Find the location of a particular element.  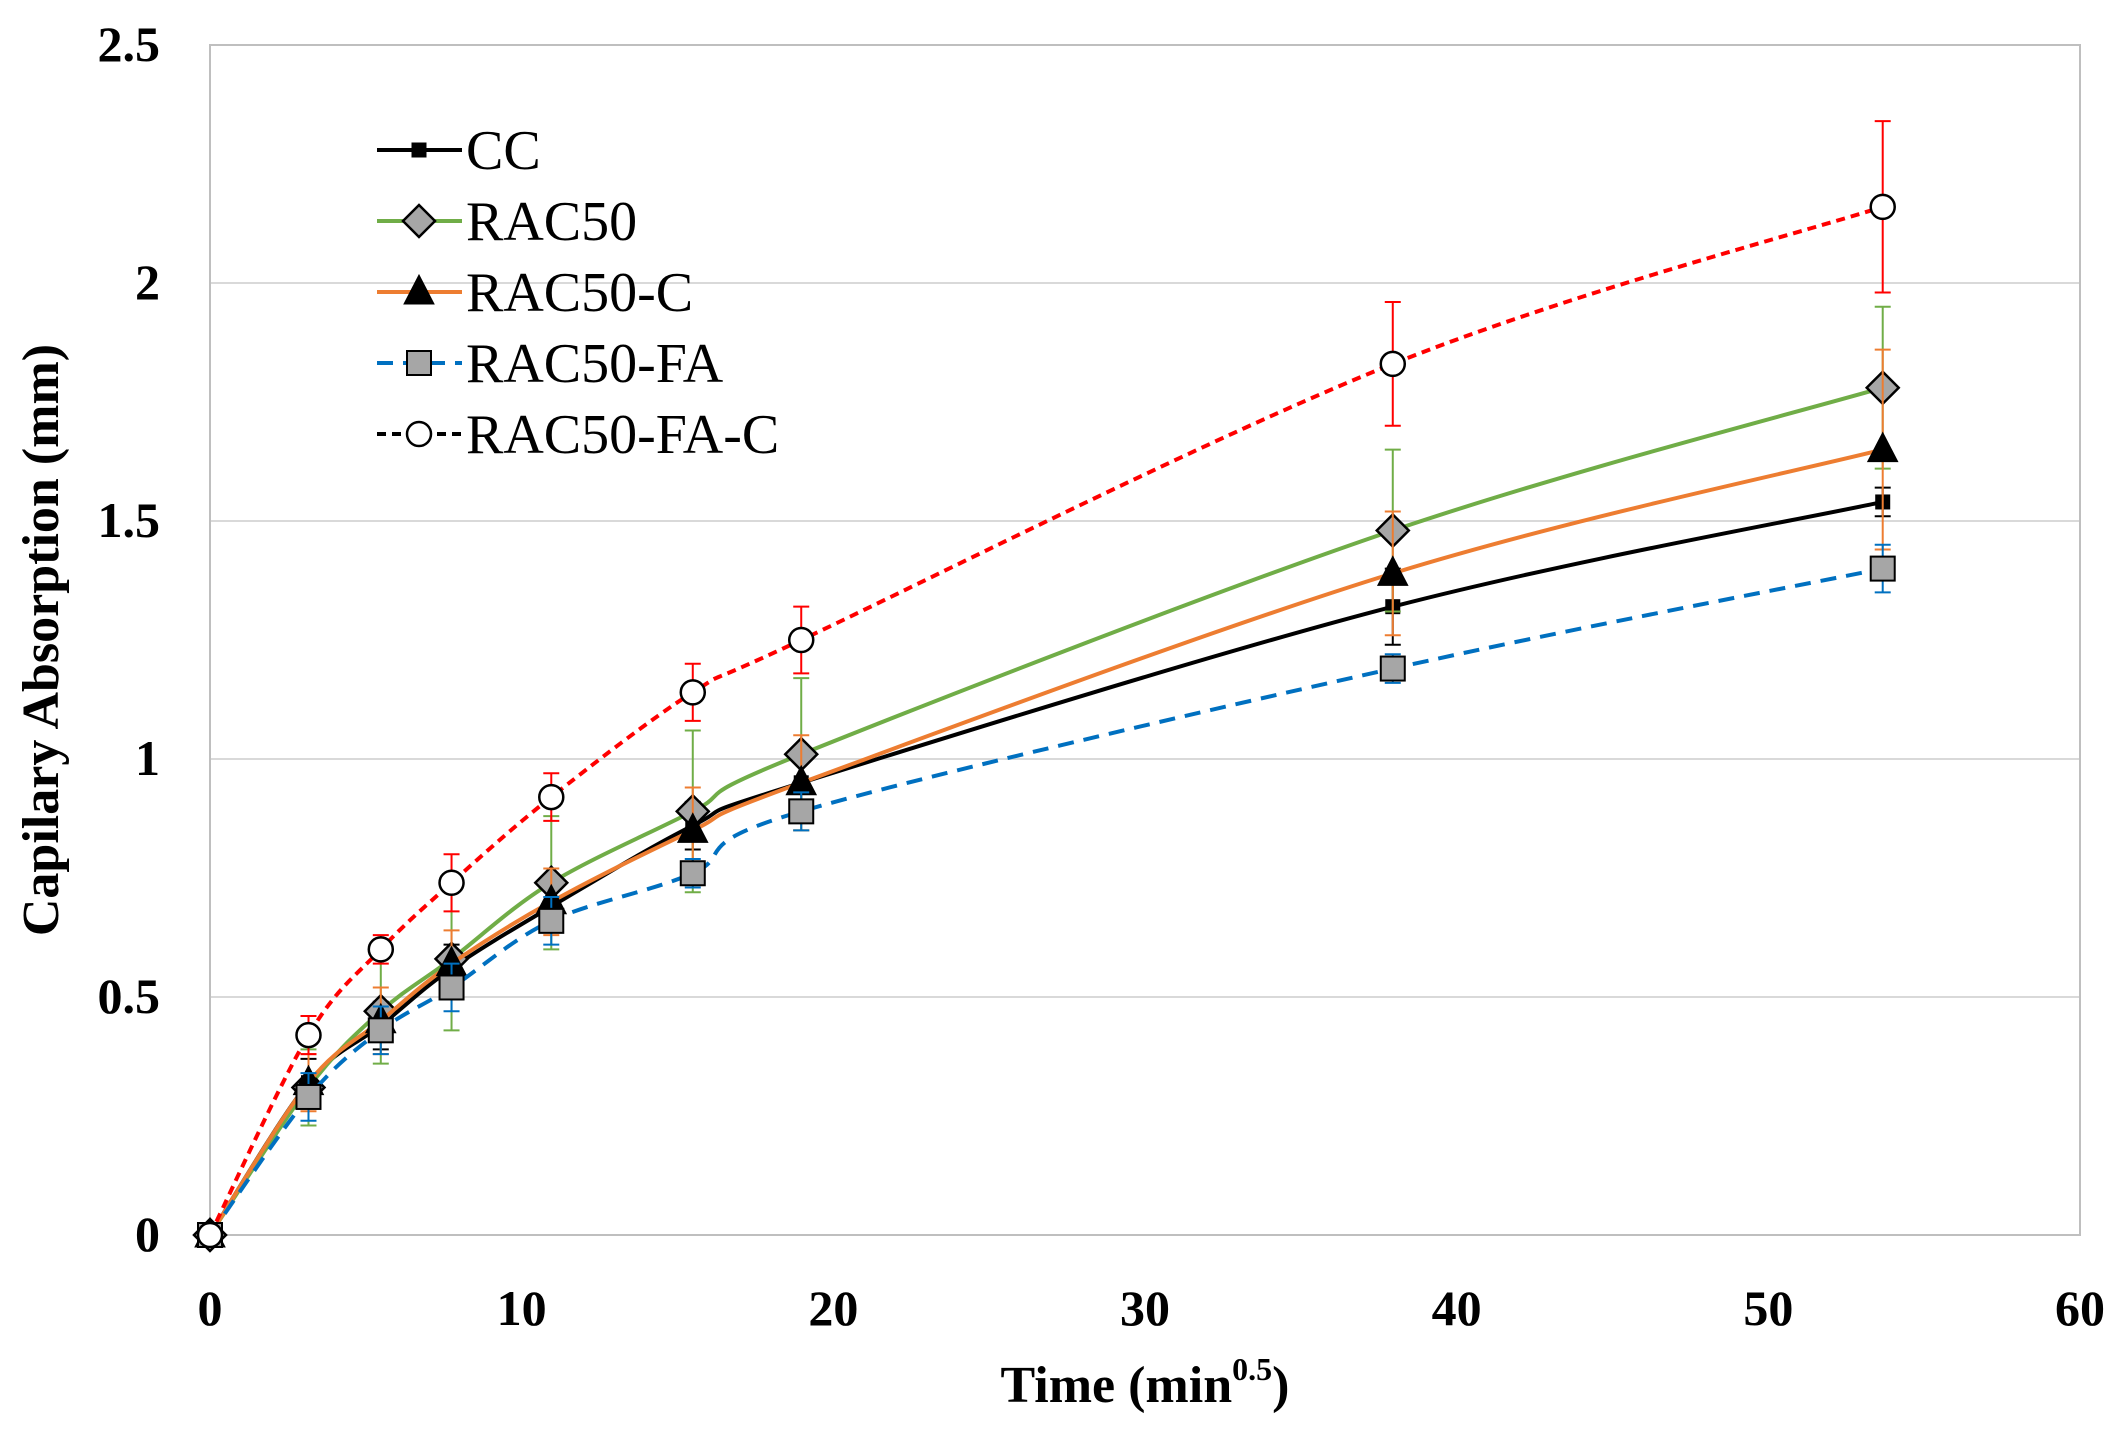

x-tick-label-0: 0 is located at coordinates (210, 1308).